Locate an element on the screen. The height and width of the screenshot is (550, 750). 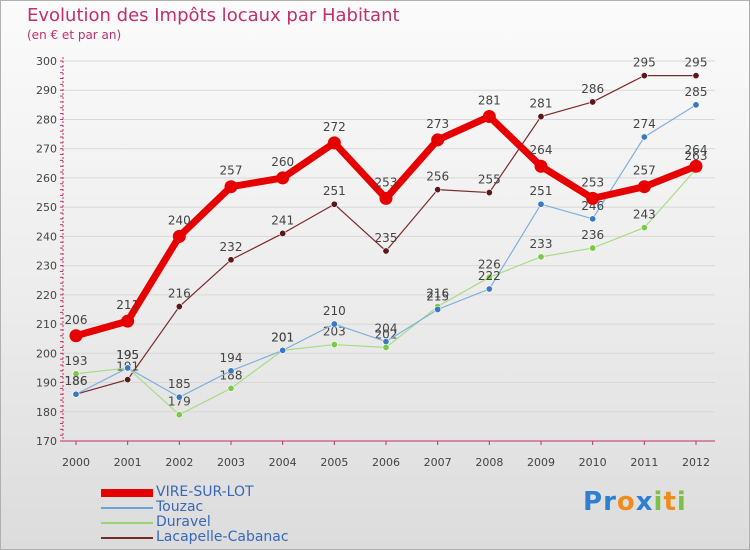
data-label-duravel: 233 is located at coordinates (541, 244).